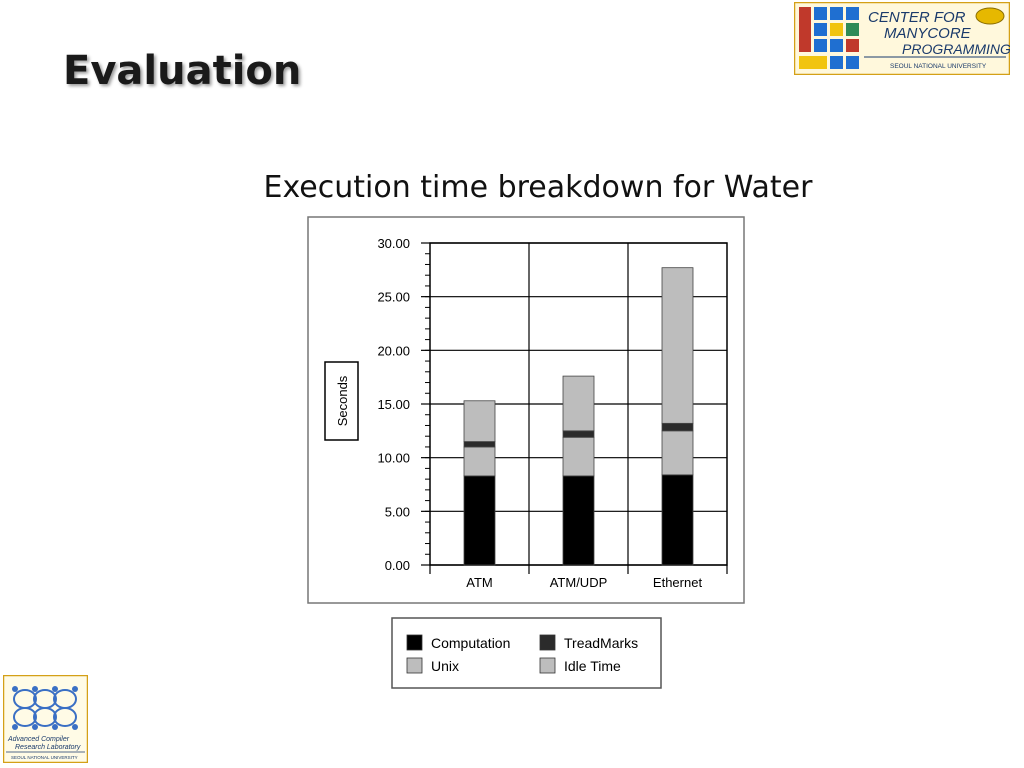 This screenshot has height=768, width=1024. What do you see at coordinates (393, 350) in the screenshot?
I see `y-tick-label: 20.00` at bounding box center [393, 350].